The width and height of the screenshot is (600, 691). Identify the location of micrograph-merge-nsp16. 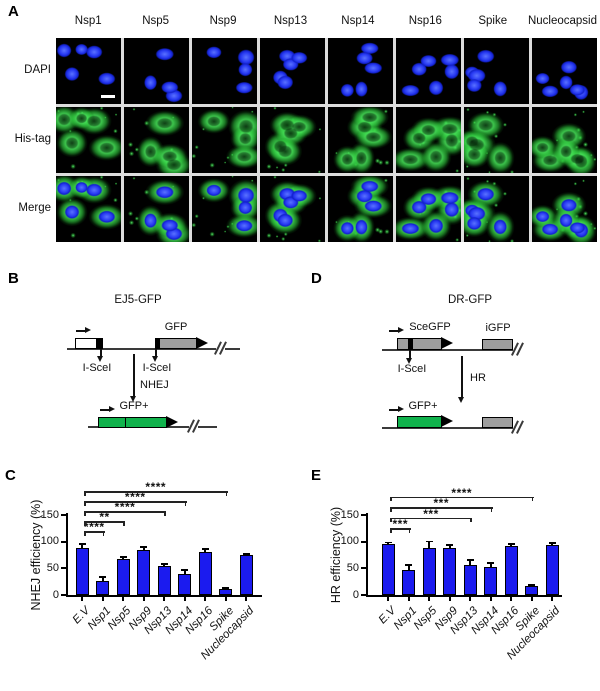
(428, 209).